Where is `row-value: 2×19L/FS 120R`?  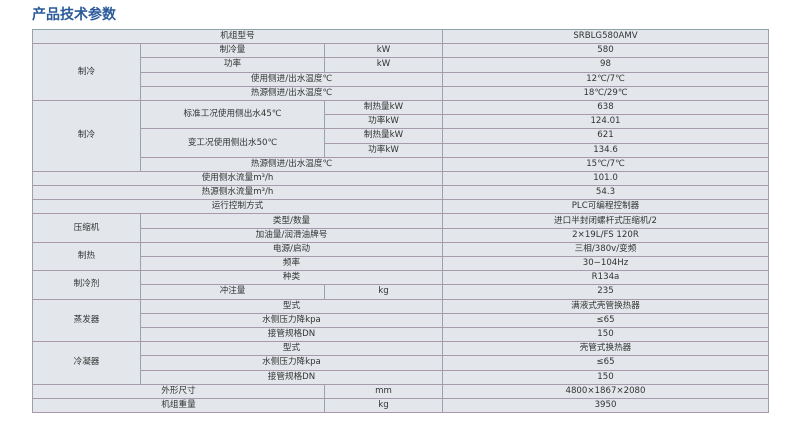
row-value: 2×19L/FS 120R is located at coordinates (605, 235).